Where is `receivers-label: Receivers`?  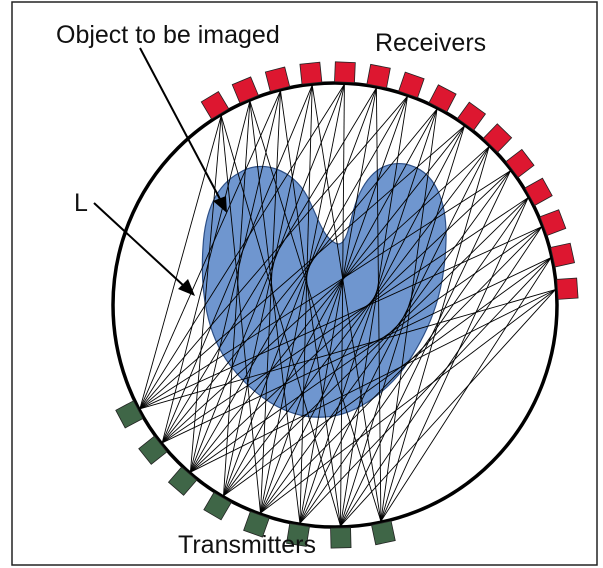
receivers-label: Receivers is located at coordinates (430, 43).